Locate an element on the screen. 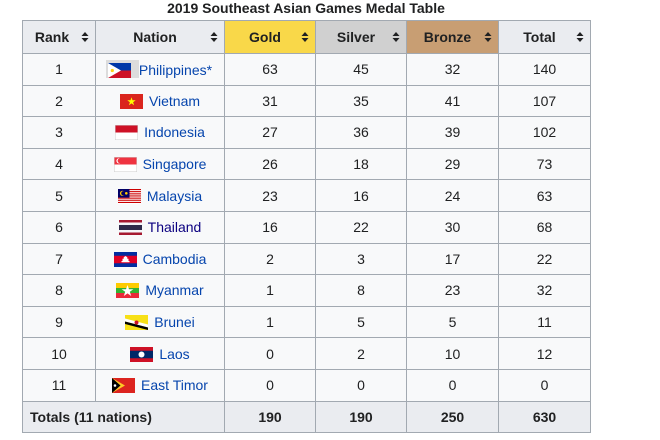  nation-cell: Myanmar is located at coordinates (160, 290).